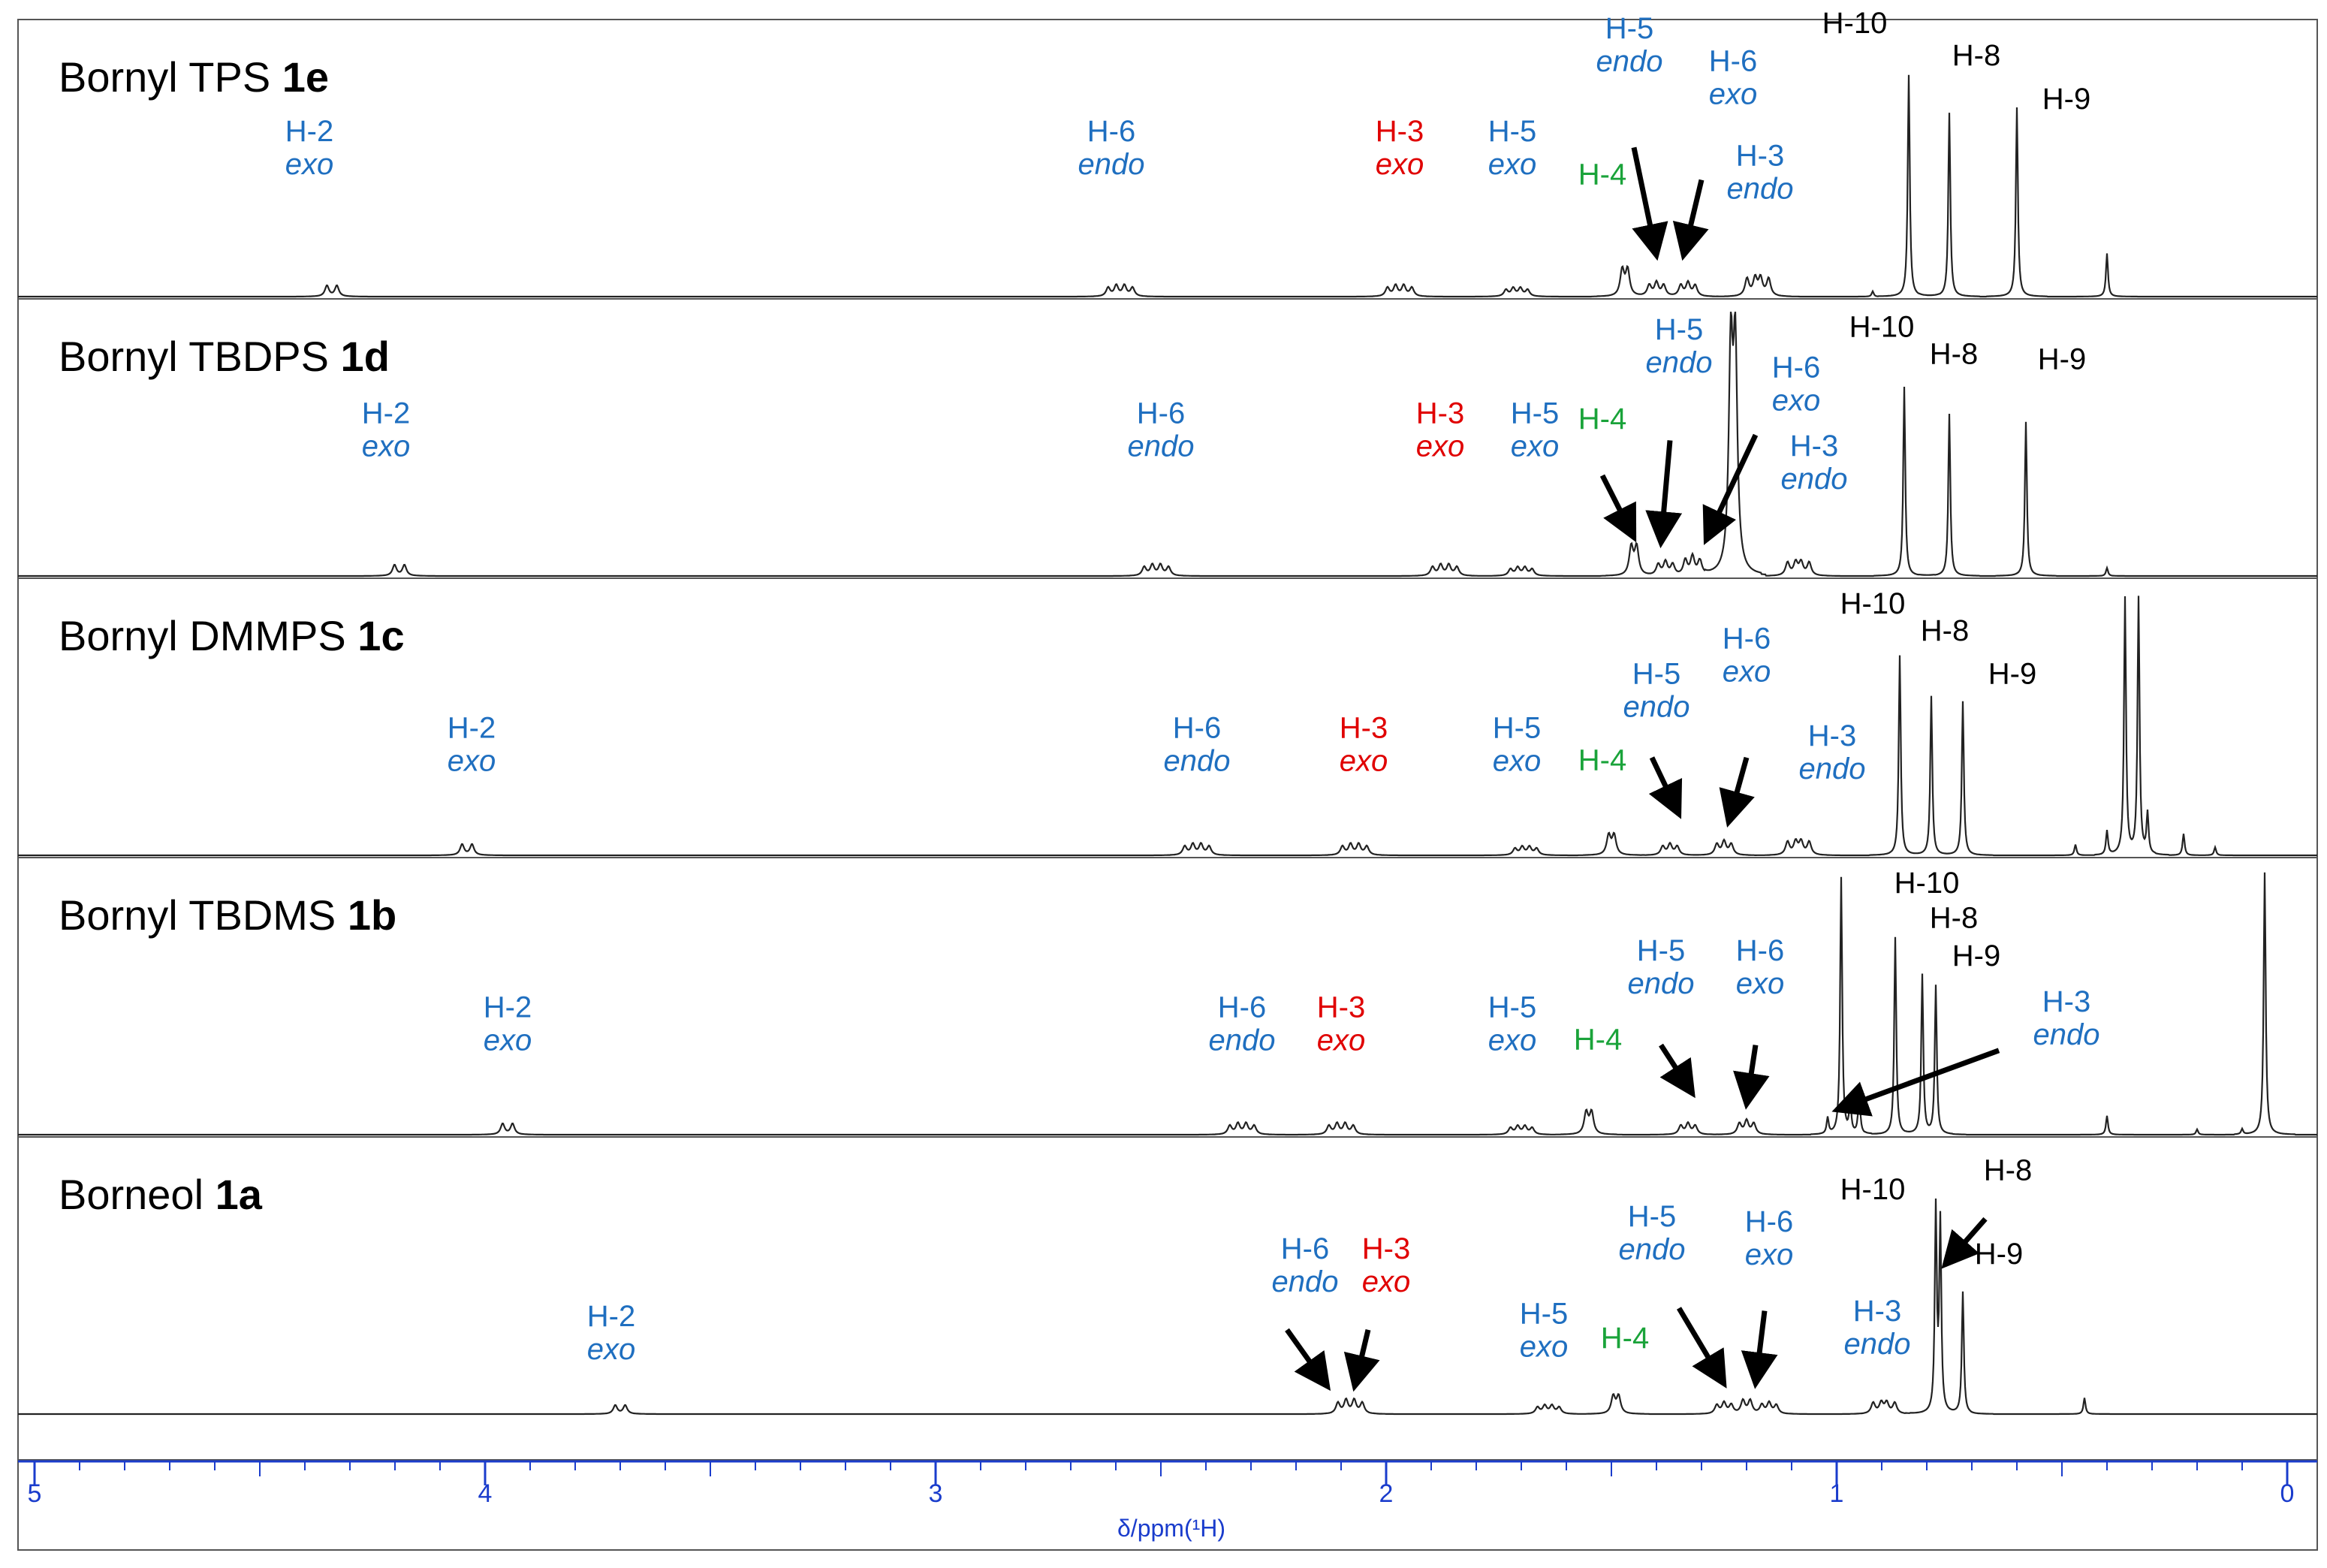 The image size is (2327, 1568). What do you see at coordinates (239, 1194) in the screenshot?
I see `panel-title-code: 1a` at bounding box center [239, 1194].